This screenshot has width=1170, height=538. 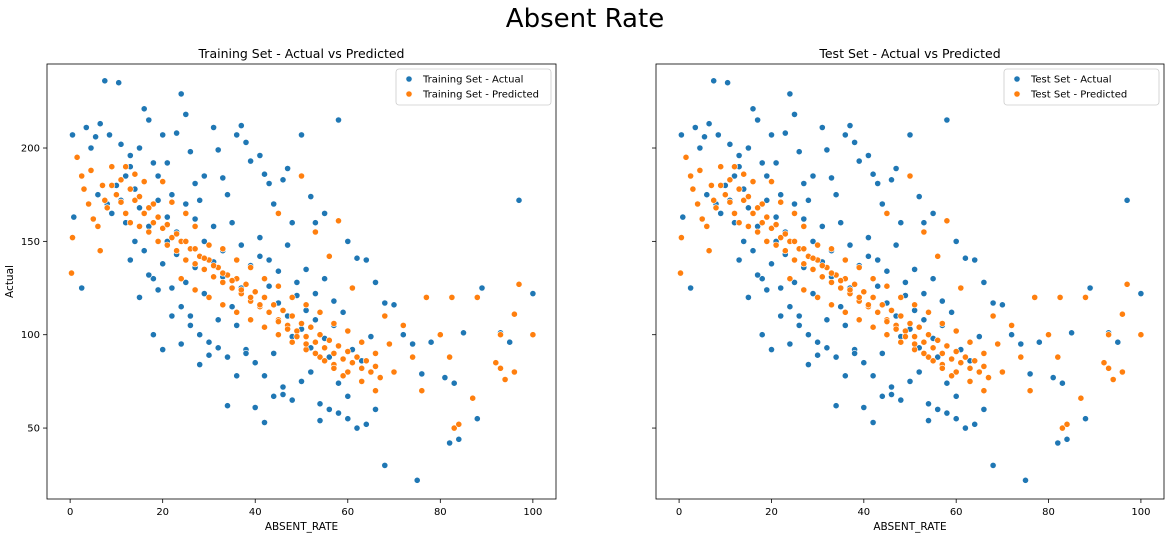 I want to click on legend-marker, so click(x=409, y=94).